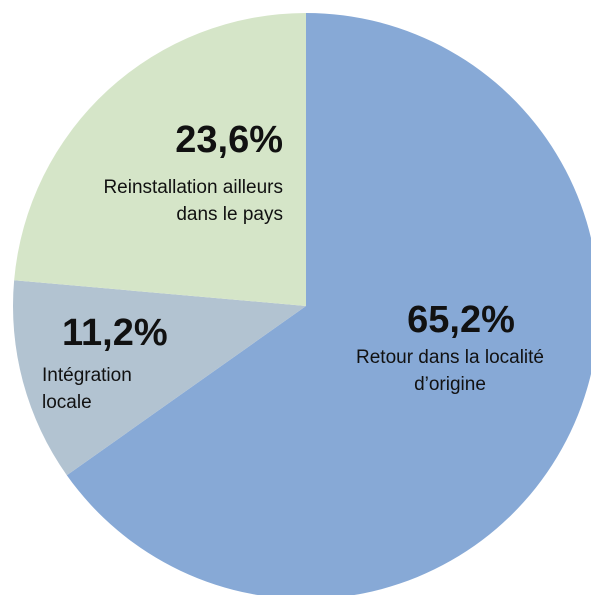  Describe the element at coordinates (193, 201) in the screenshot. I see `category-label: Reinstallation ailleurs dans le pays` at that location.